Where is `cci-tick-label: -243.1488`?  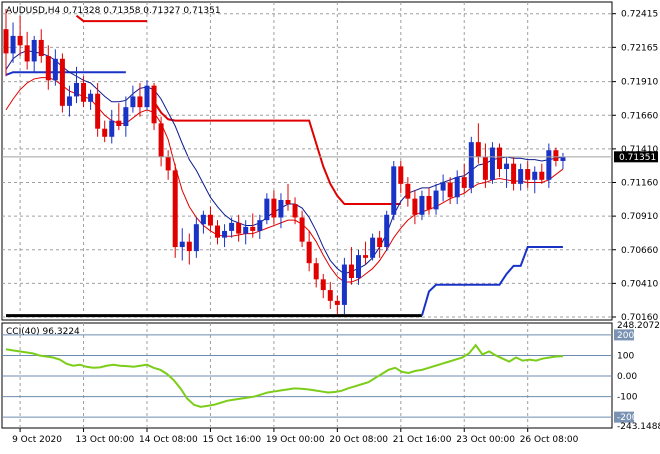
cci-tick-label: -243.1488 is located at coordinates (638, 427).